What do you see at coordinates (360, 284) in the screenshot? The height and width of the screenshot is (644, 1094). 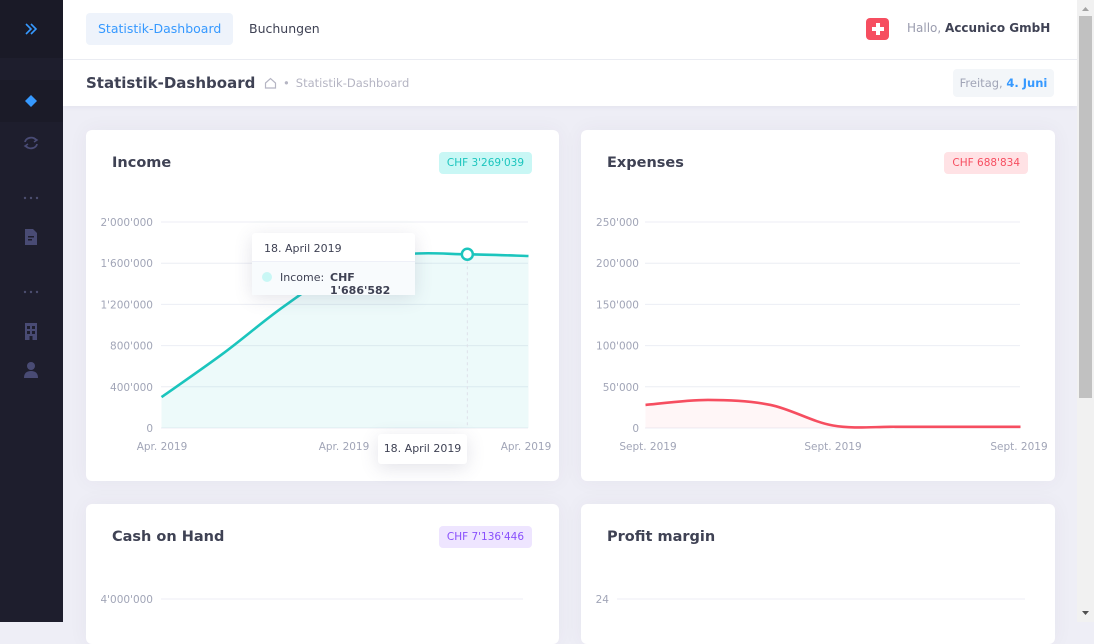 I see `tooltip-value: CHF 1'686'582` at bounding box center [360, 284].